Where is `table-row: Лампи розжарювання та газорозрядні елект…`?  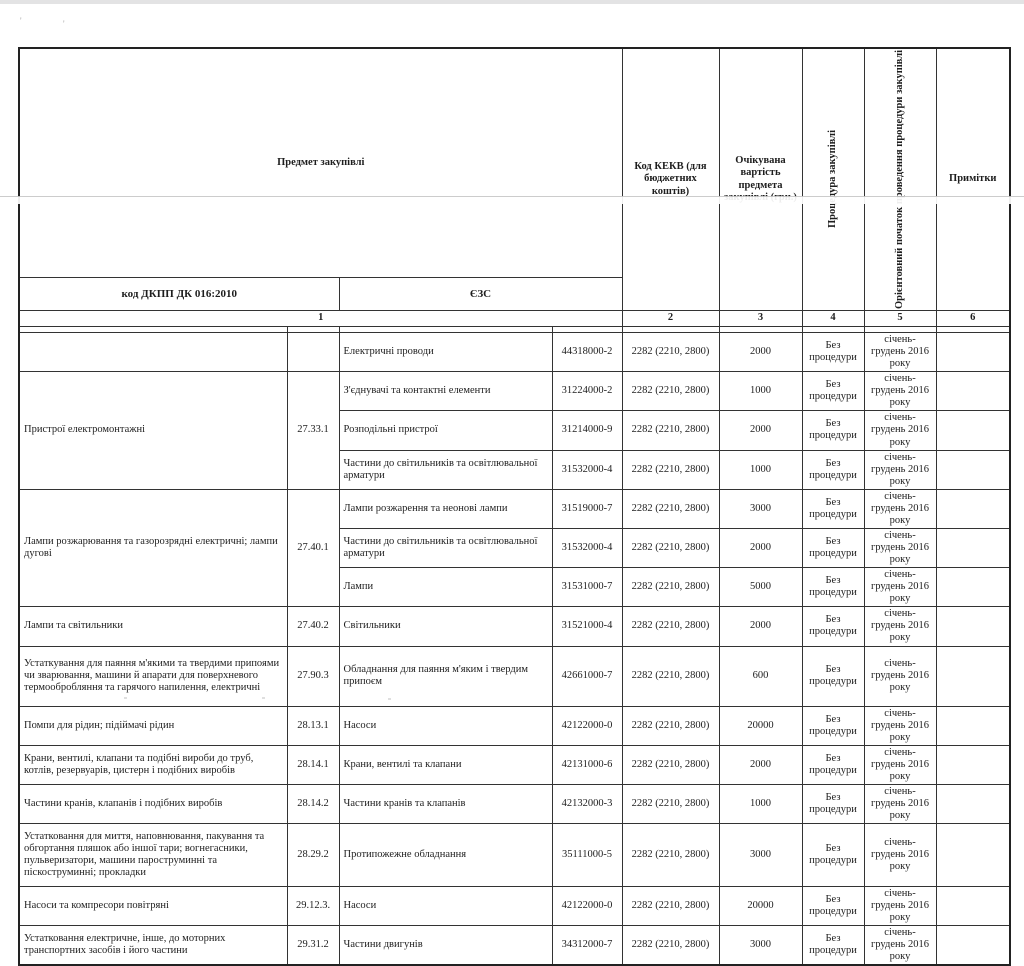
table-row: Лампи розжарювання та газорозрядні елект… is located at coordinates (514, 548).